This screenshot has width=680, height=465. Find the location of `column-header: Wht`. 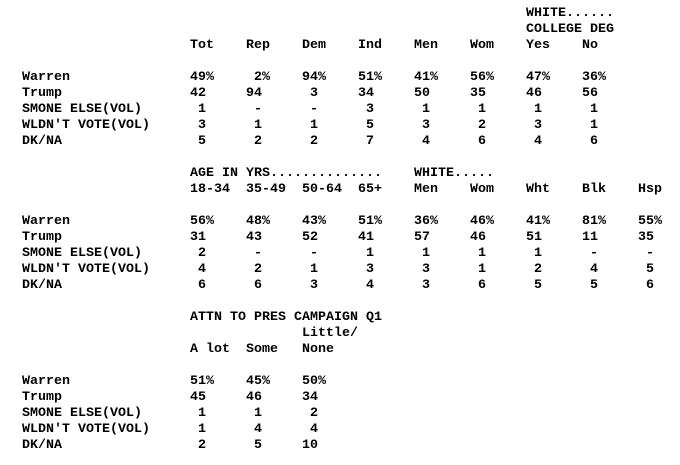

column-header: Wht is located at coordinates (538, 189).